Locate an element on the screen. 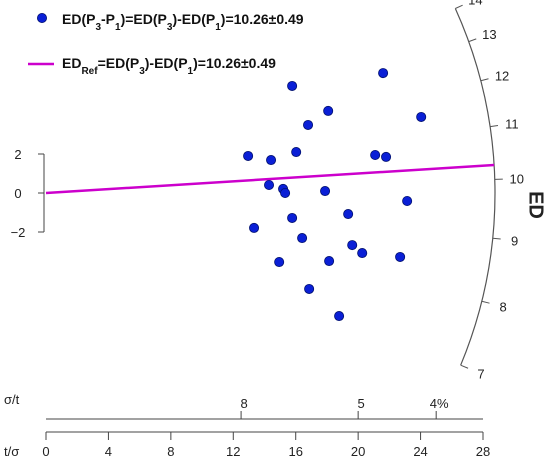 This screenshot has width=550, height=463. y-tick-label: 2 is located at coordinates (17, 154).